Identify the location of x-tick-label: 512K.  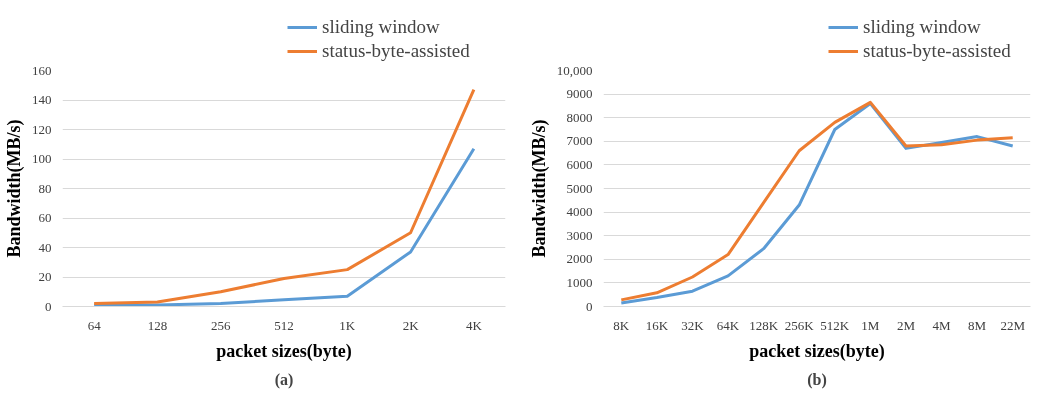
(835, 325).